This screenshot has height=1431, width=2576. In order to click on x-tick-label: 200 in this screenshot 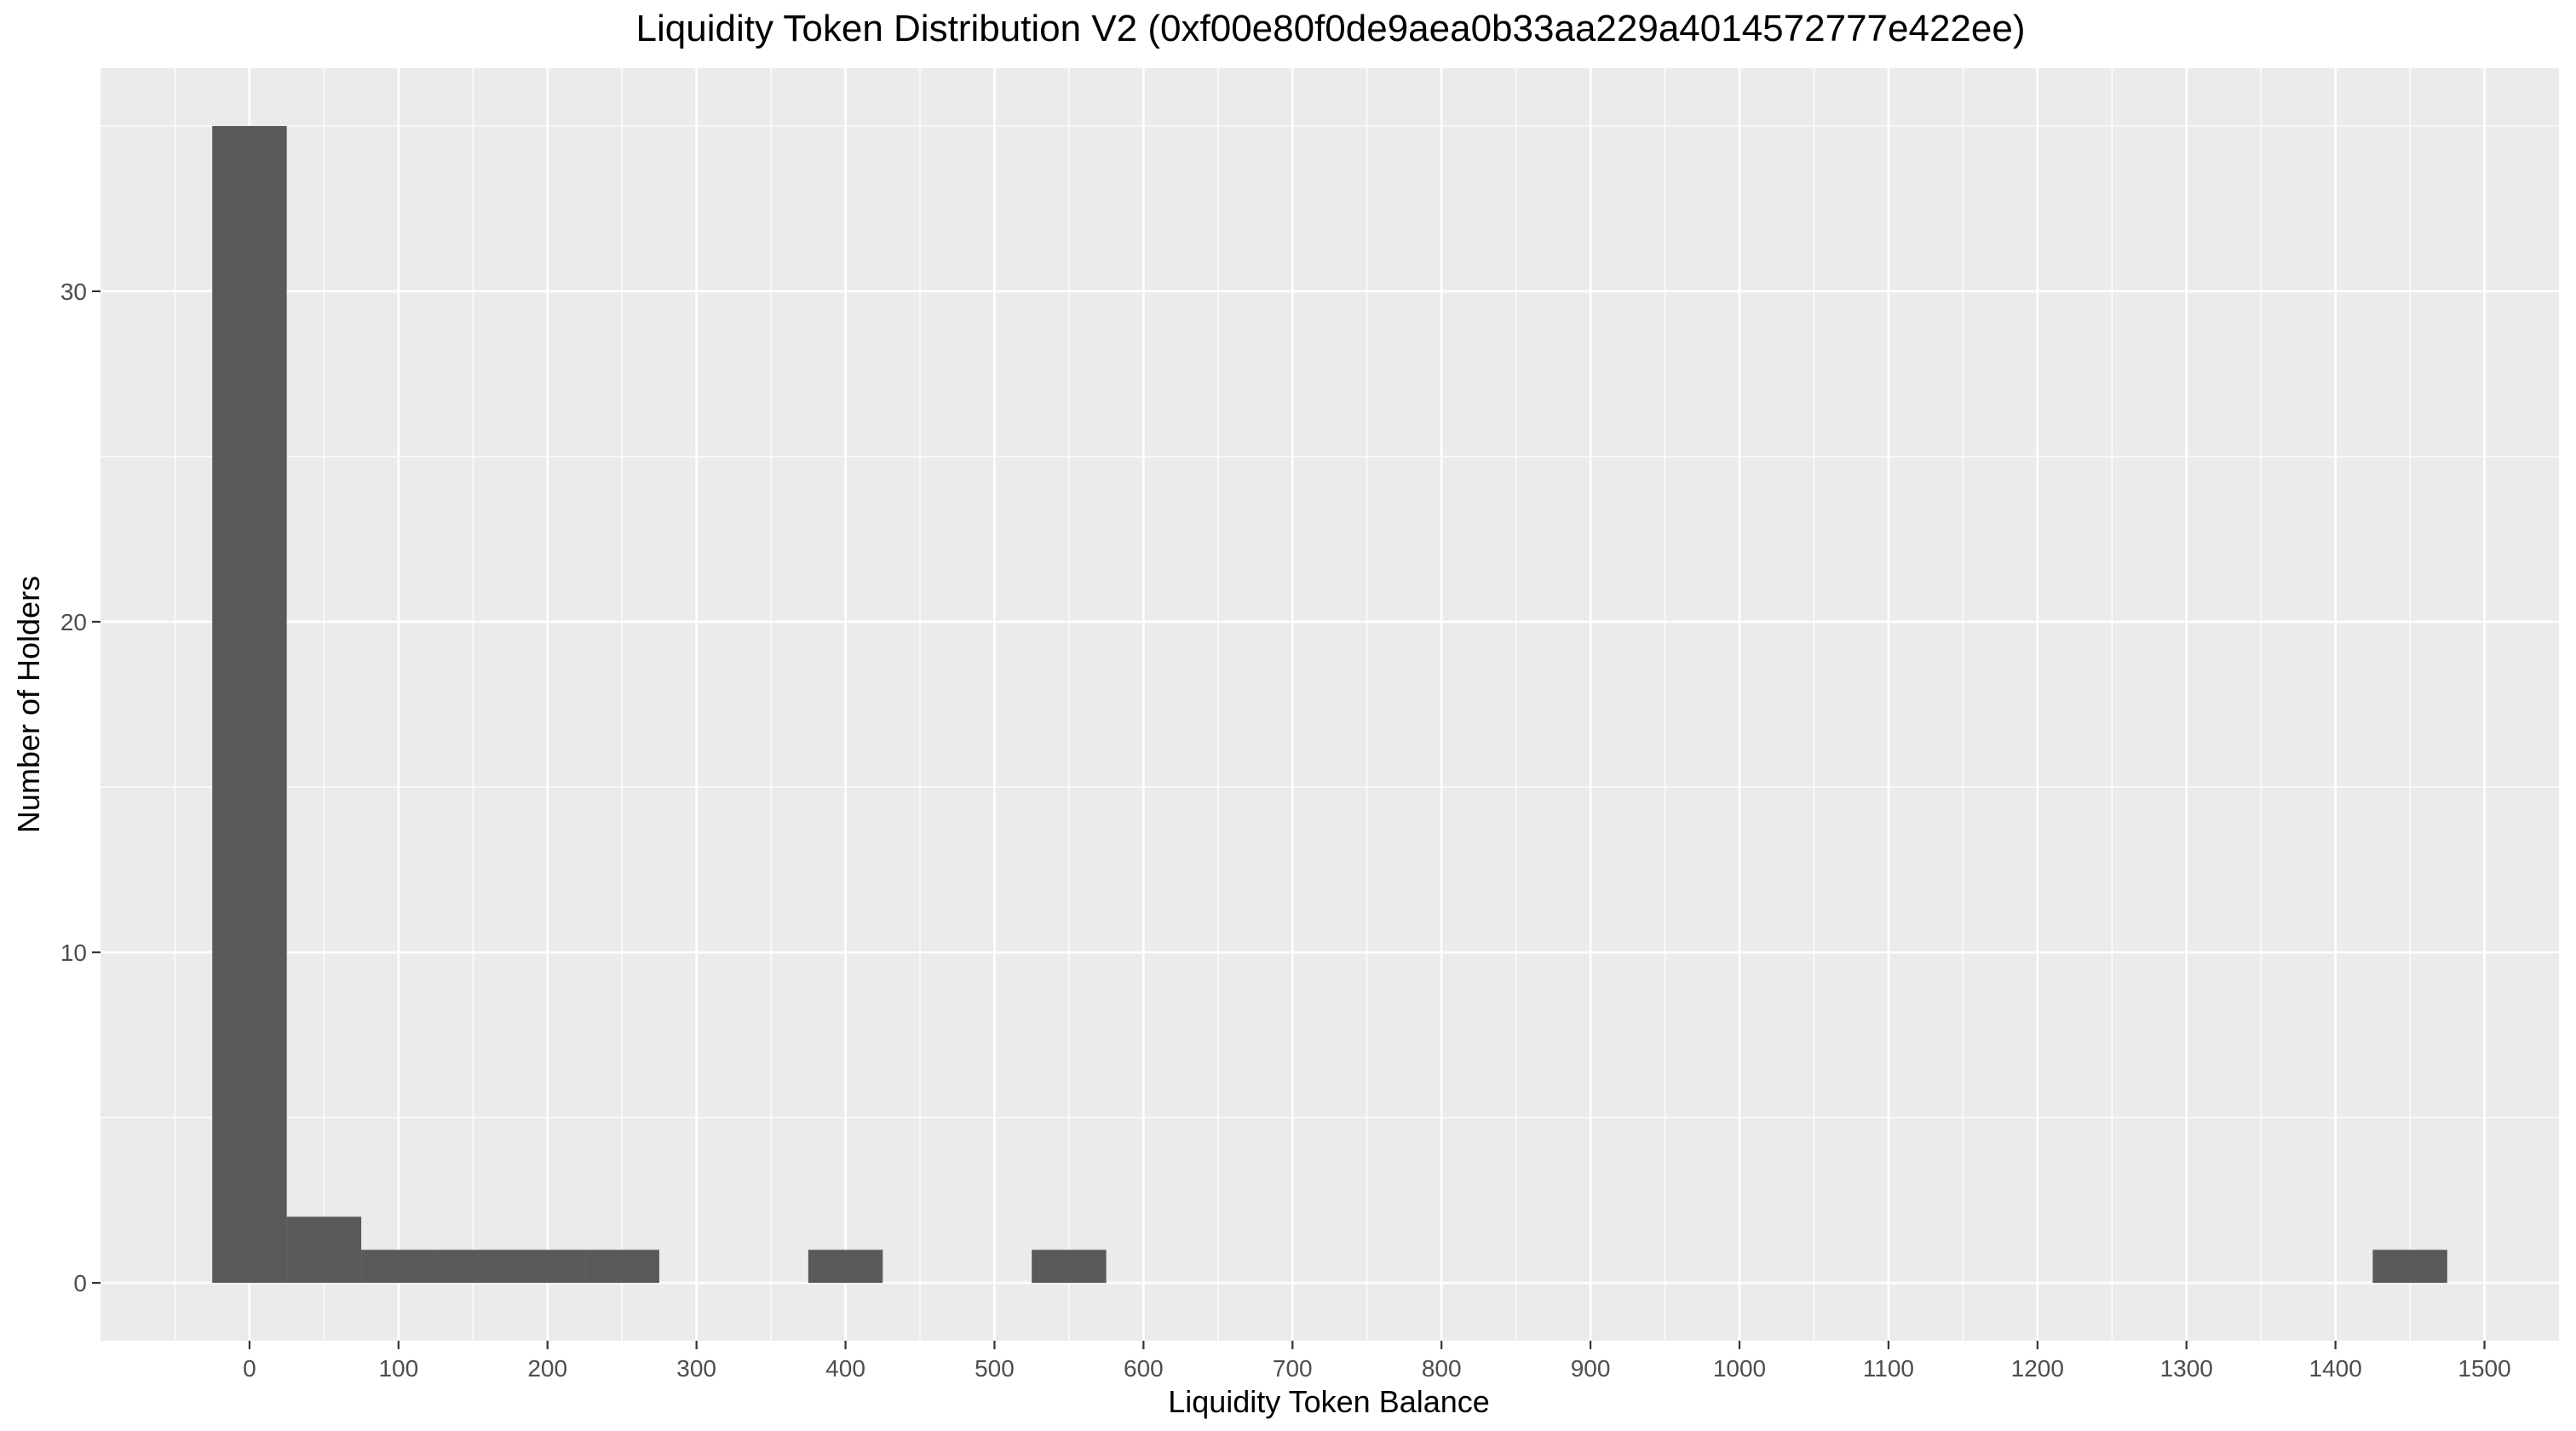, I will do `click(547, 1368)`.